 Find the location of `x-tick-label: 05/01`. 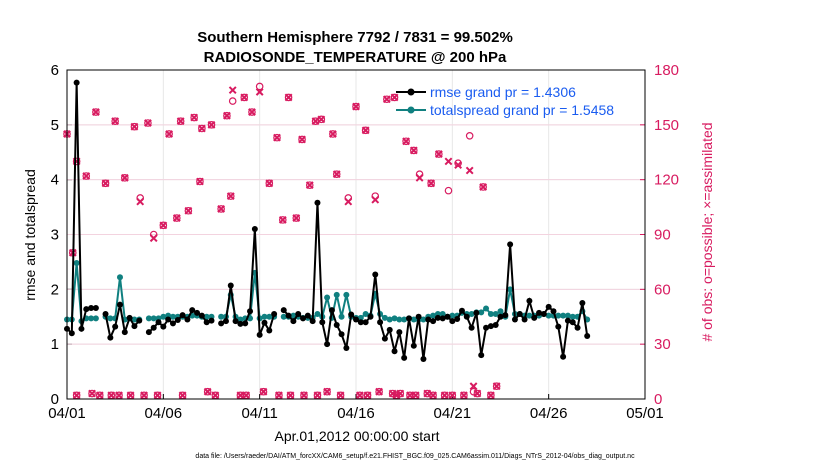

x-tick-label: 05/01 is located at coordinates (645, 413).